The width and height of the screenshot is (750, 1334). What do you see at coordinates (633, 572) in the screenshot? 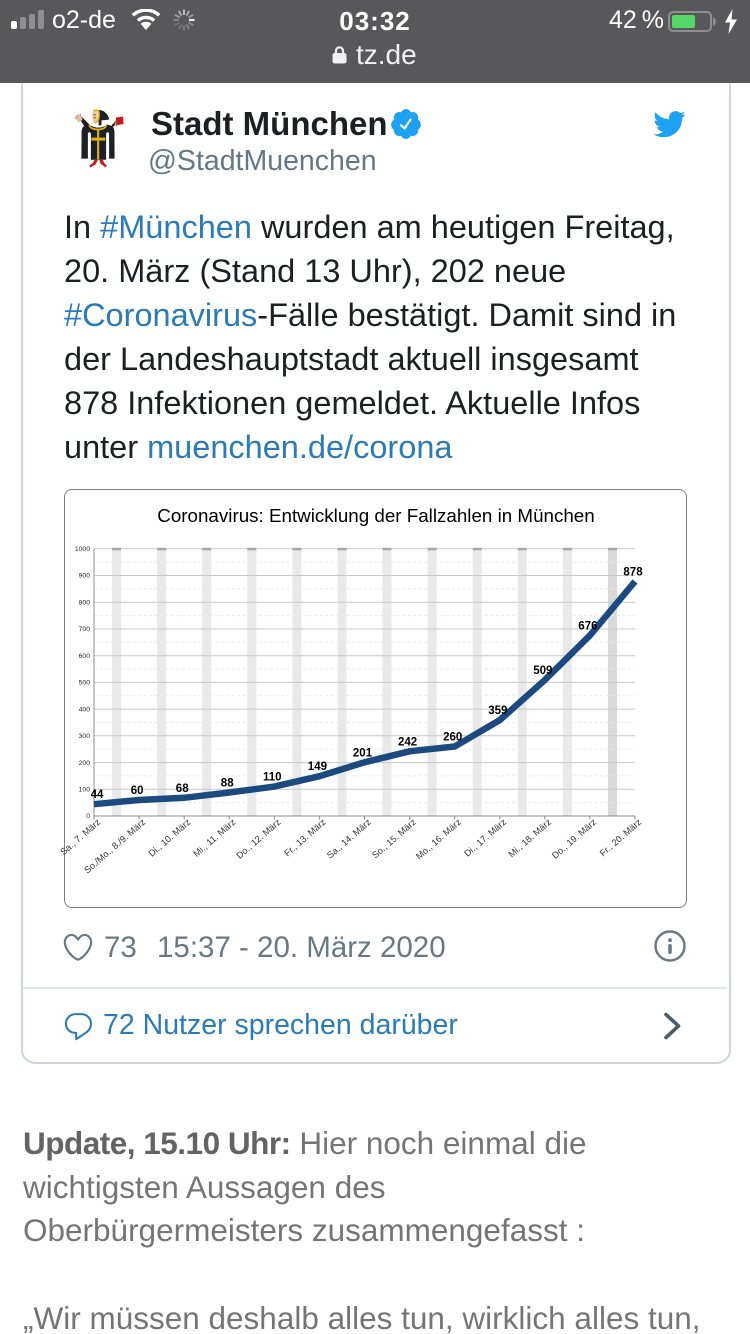
I see `svg-text: 878` at bounding box center [633, 572].